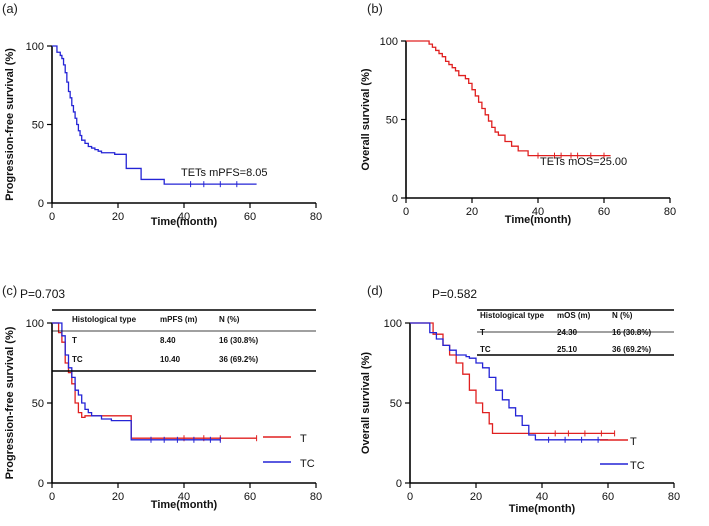 The image size is (709, 526). I want to click on panel-label: (a), so click(10, 8).